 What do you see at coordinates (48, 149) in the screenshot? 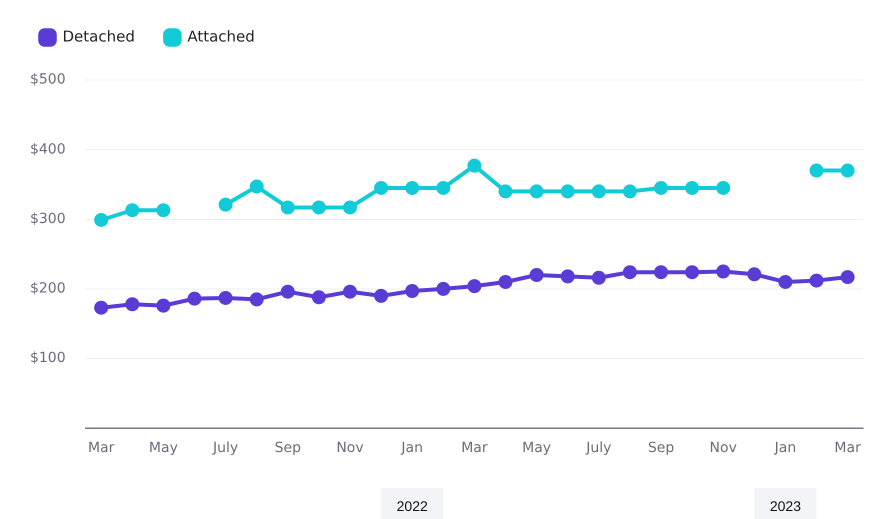
I see `y-tick-label: $400` at bounding box center [48, 149].